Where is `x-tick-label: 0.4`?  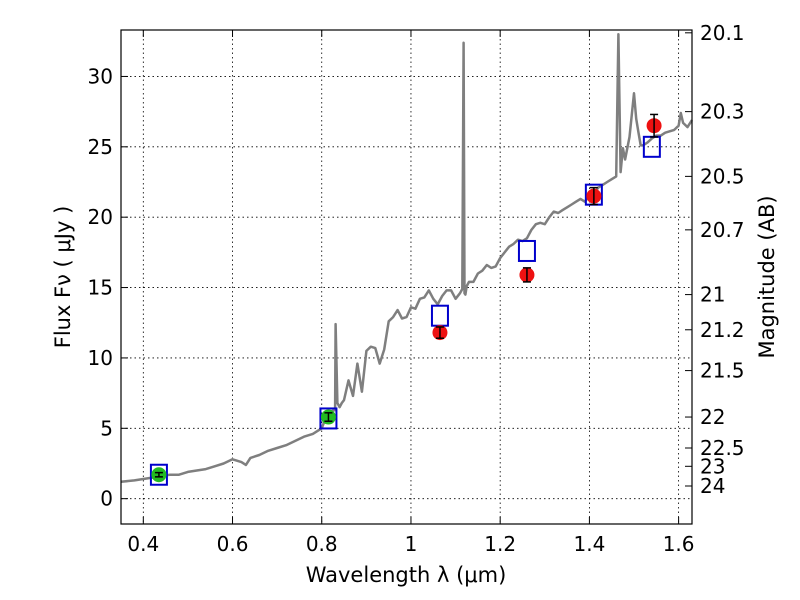 x-tick-label: 0.4 is located at coordinates (143, 544).